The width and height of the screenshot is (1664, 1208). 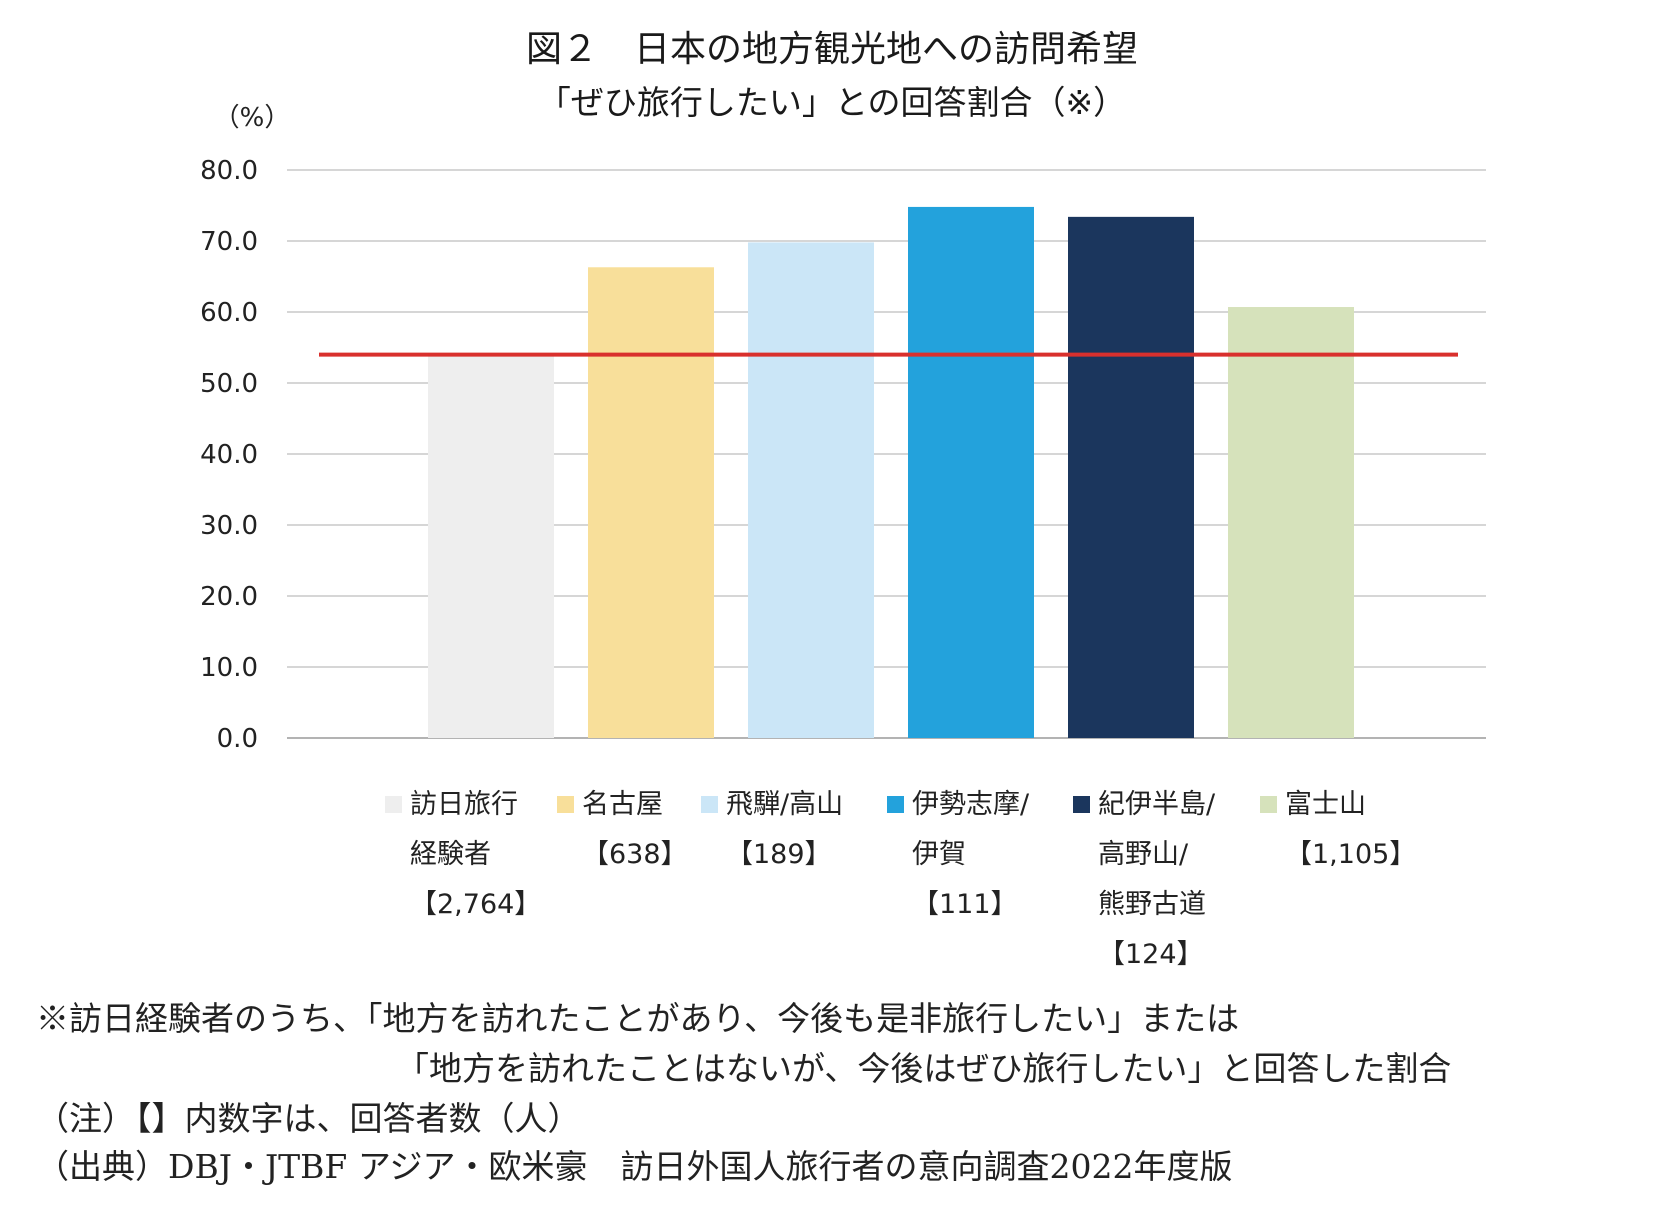 What do you see at coordinates (229, 668) in the screenshot?
I see `y-tick-label: 10.0` at bounding box center [229, 668].